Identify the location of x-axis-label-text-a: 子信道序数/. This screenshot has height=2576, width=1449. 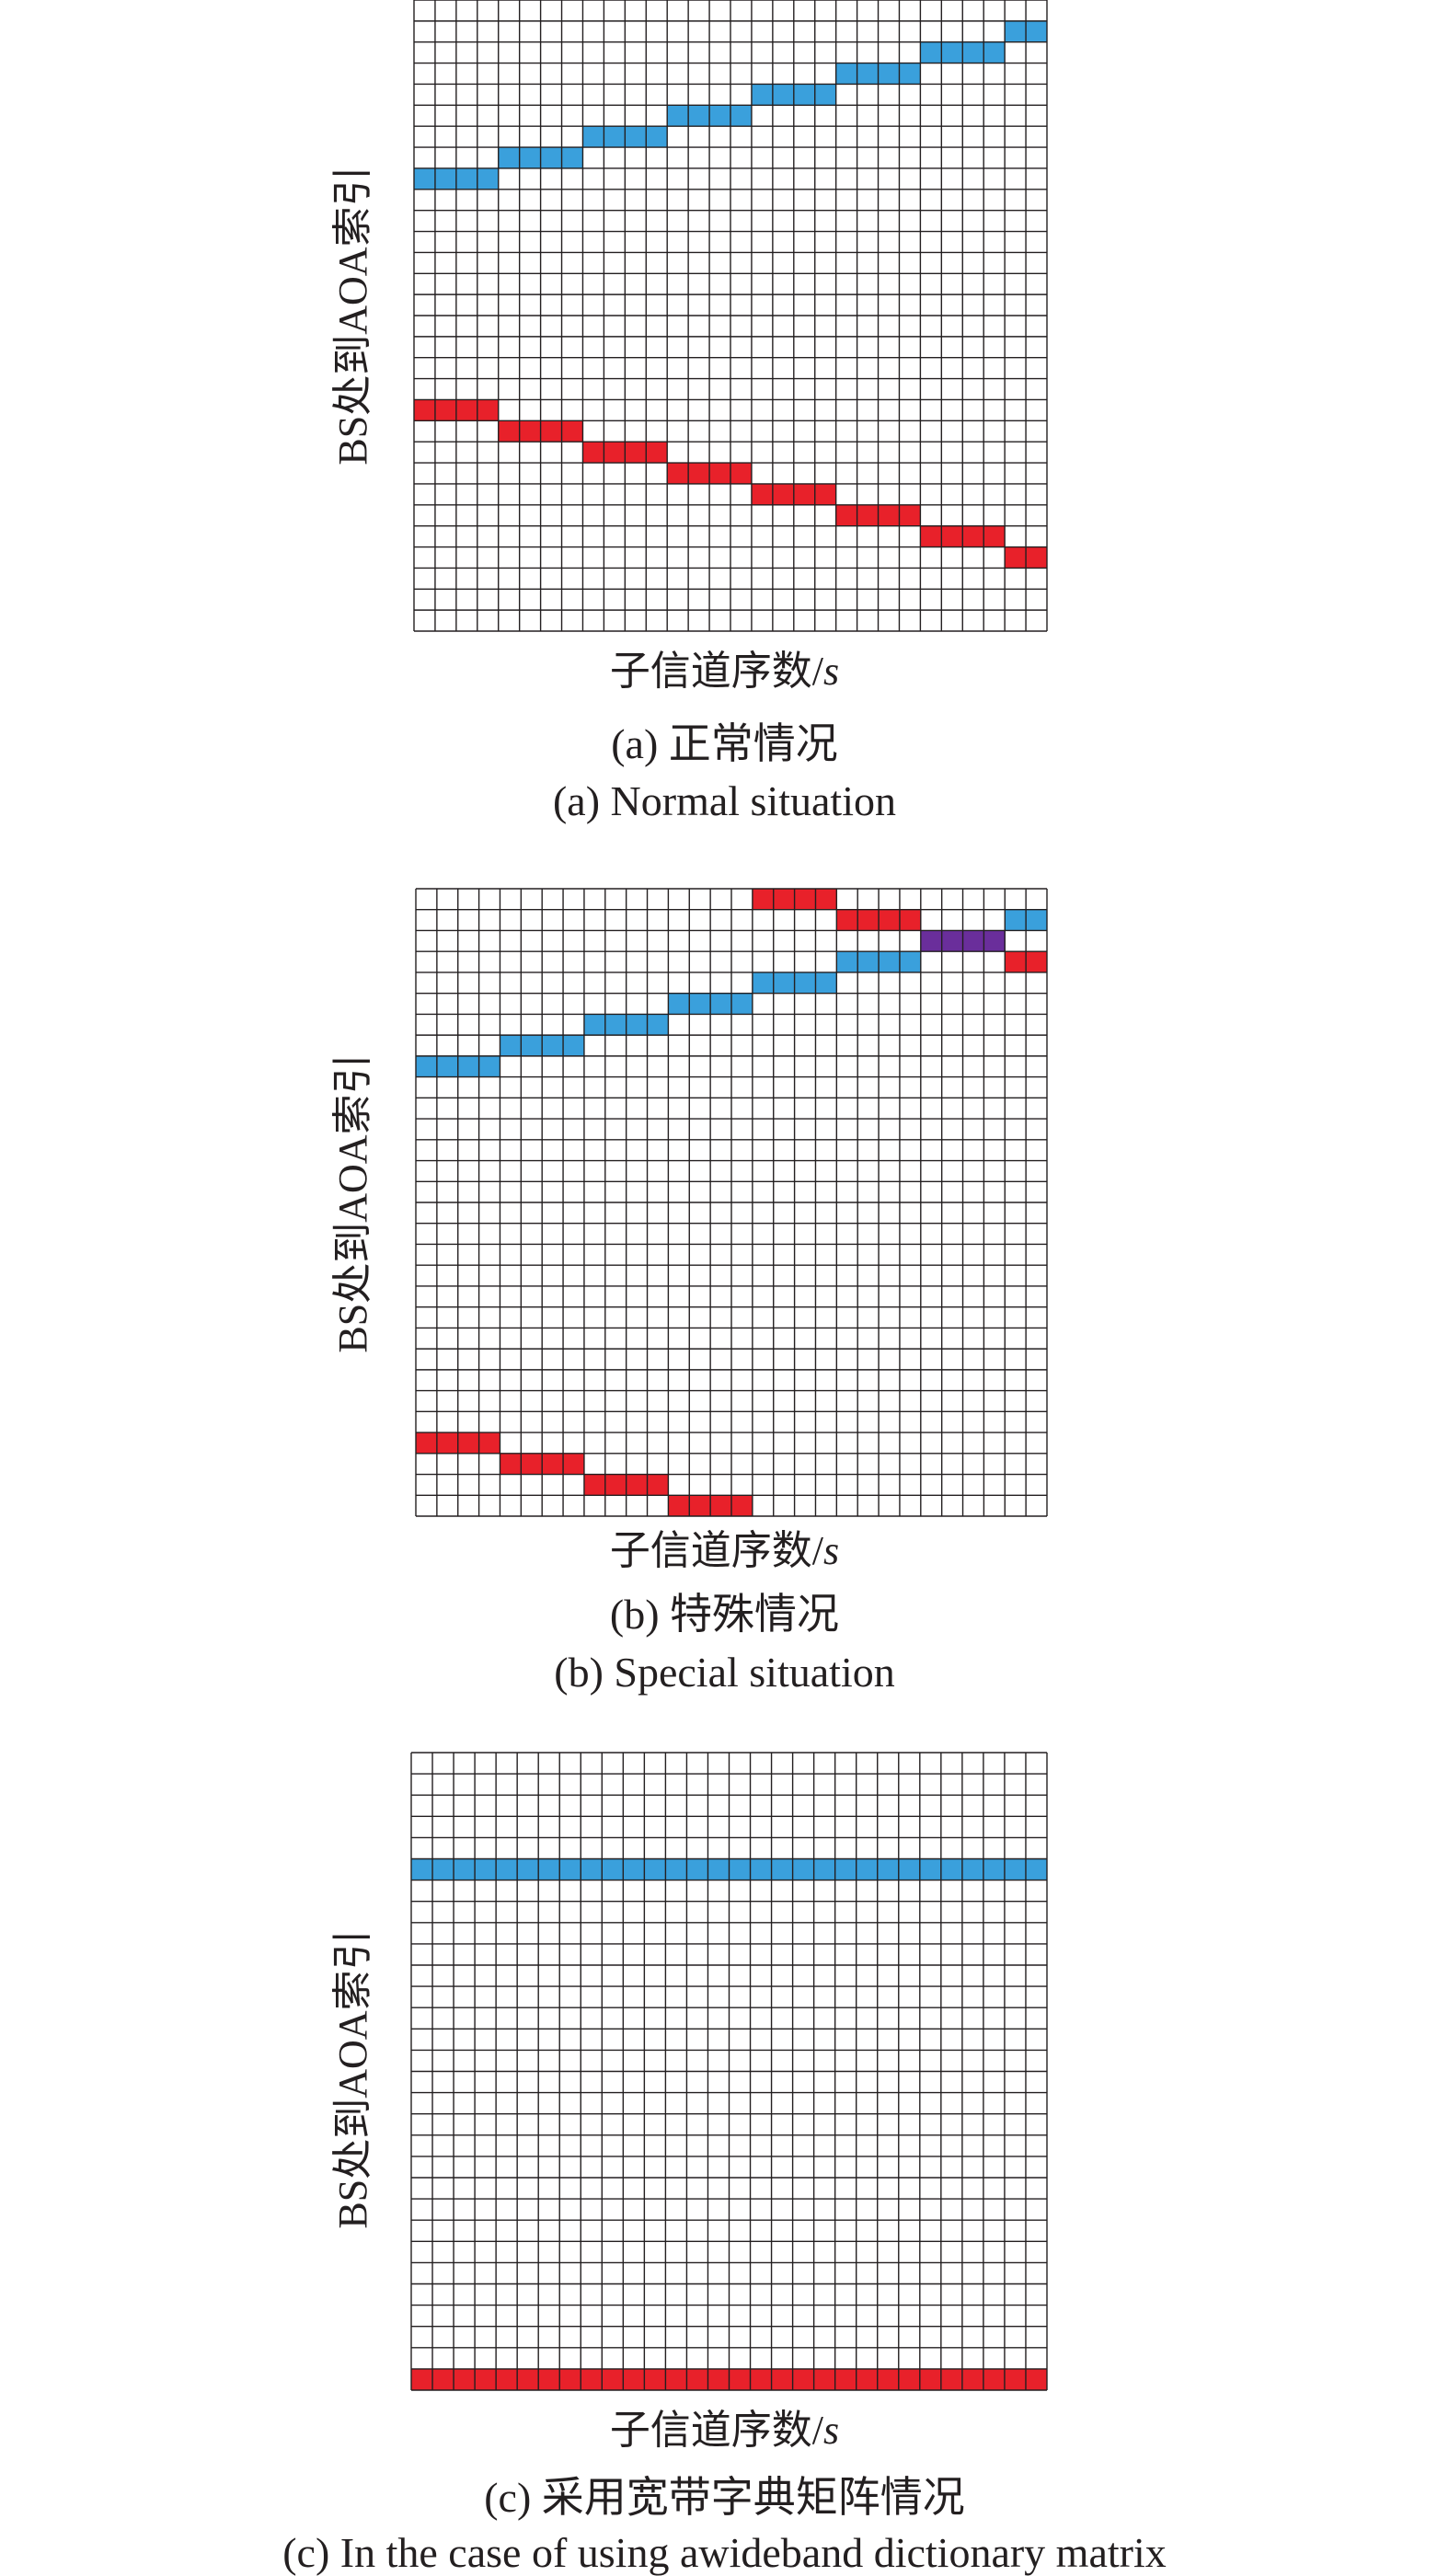
(716, 671).